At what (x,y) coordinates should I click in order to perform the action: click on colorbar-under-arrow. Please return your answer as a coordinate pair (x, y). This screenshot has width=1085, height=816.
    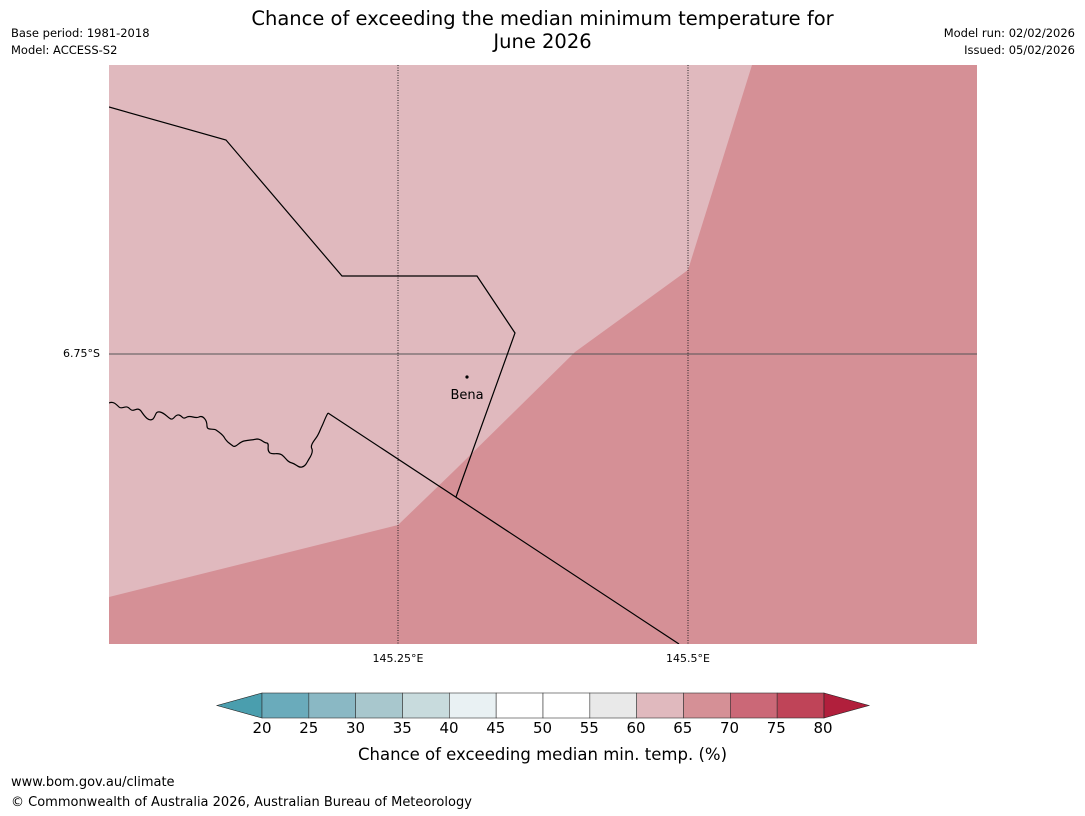
    Looking at the image, I should click on (239, 705).